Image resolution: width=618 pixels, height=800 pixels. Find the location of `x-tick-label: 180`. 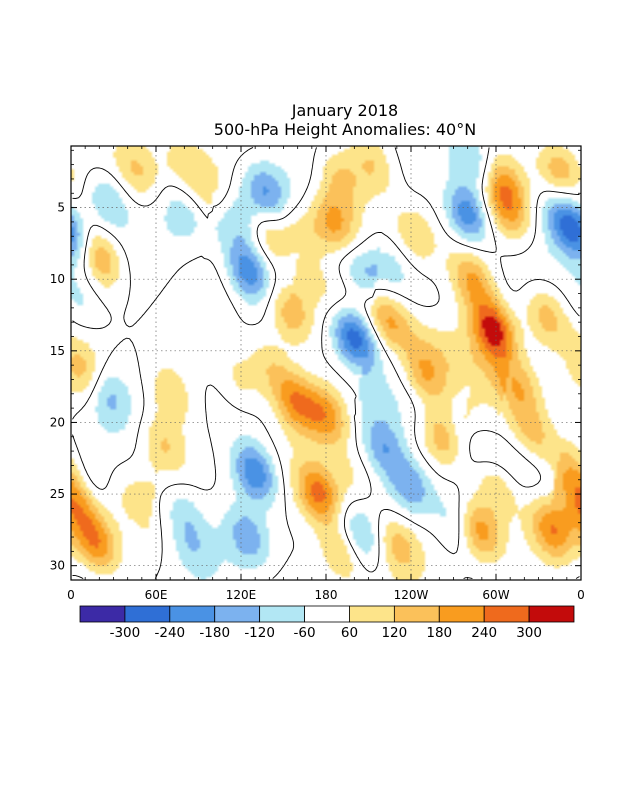

x-tick-label: 180 is located at coordinates (326, 595).